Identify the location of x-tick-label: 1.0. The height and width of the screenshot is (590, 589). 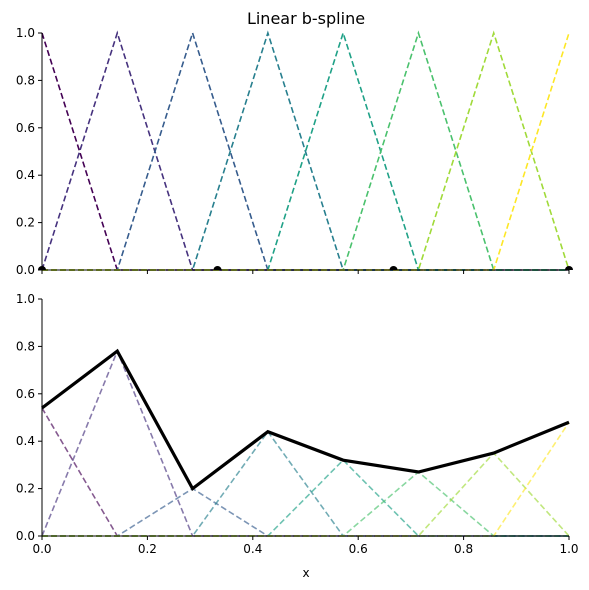
(568, 549).